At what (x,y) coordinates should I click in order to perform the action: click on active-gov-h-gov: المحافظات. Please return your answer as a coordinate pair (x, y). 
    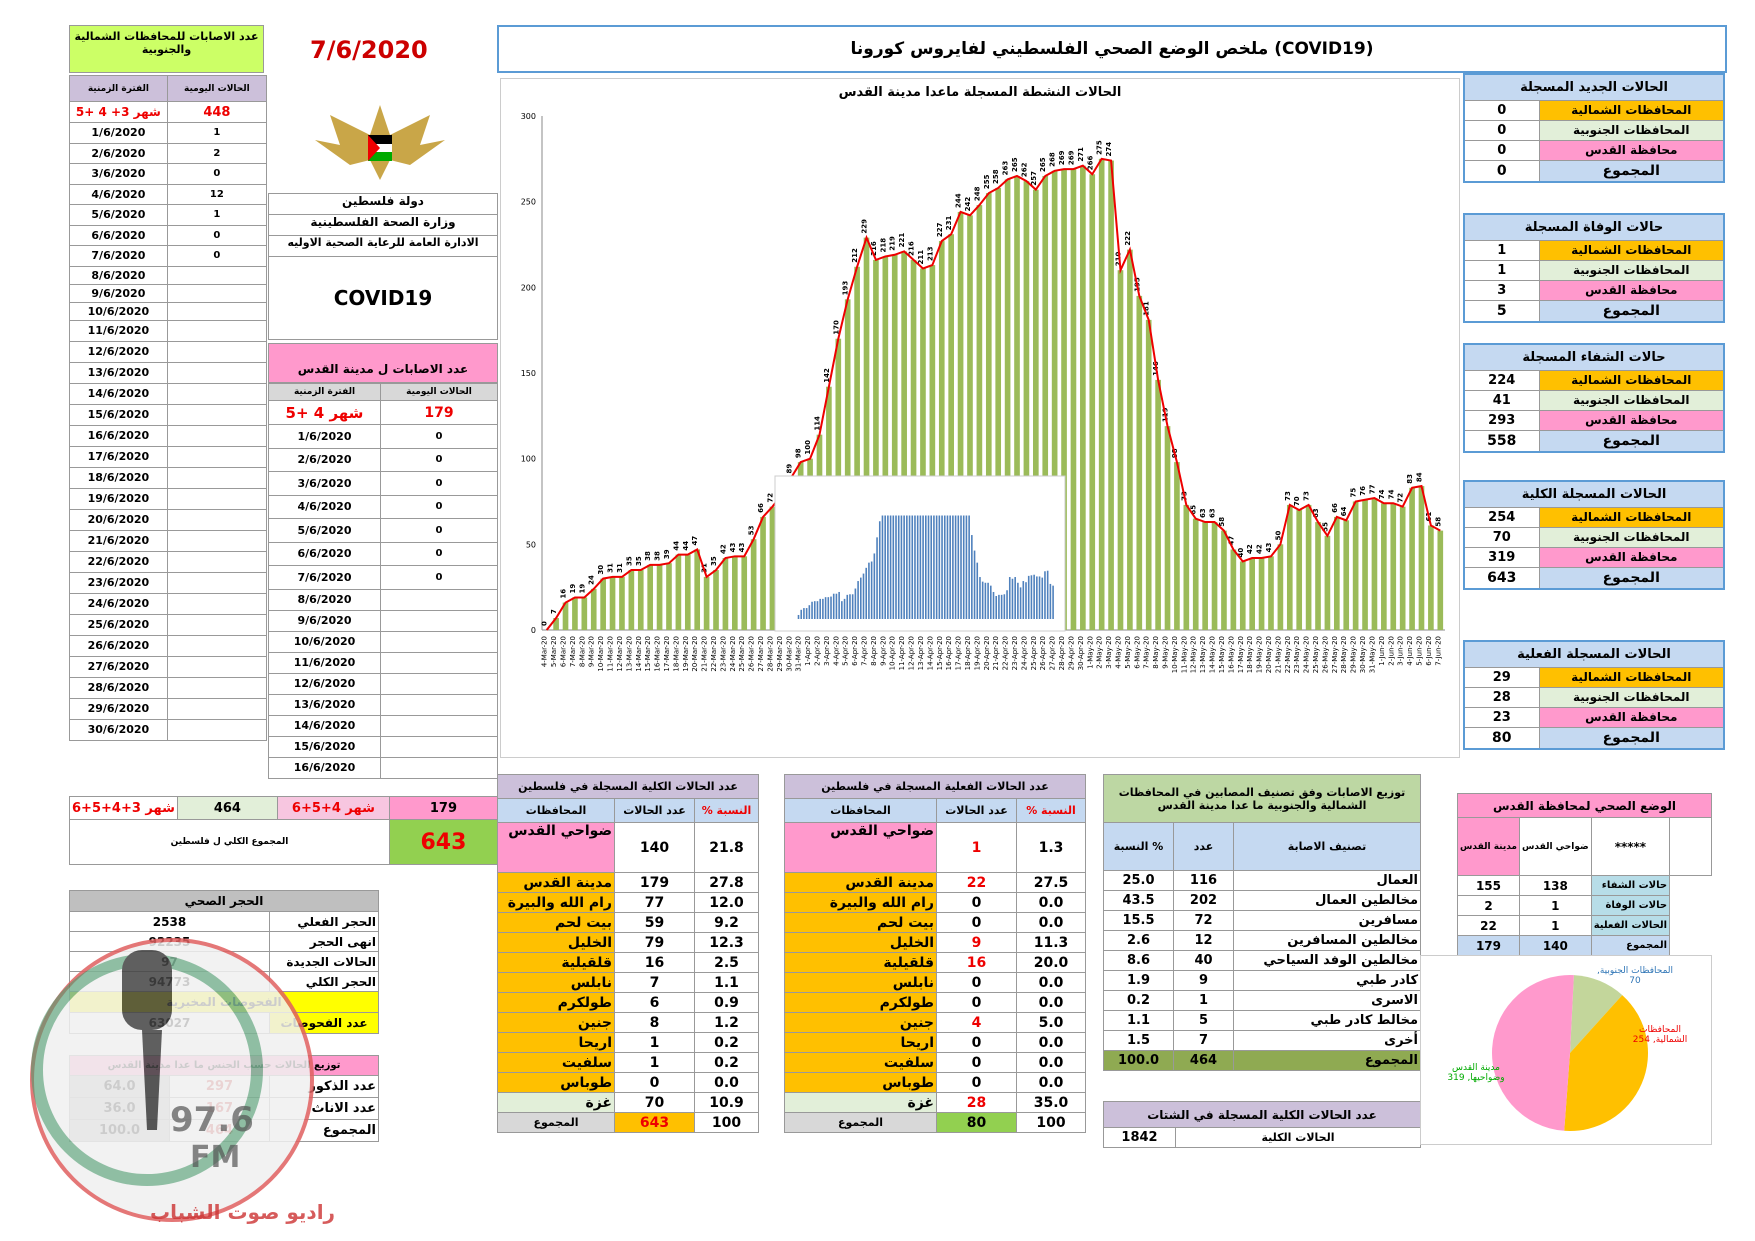
    Looking at the image, I should click on (860, 810).